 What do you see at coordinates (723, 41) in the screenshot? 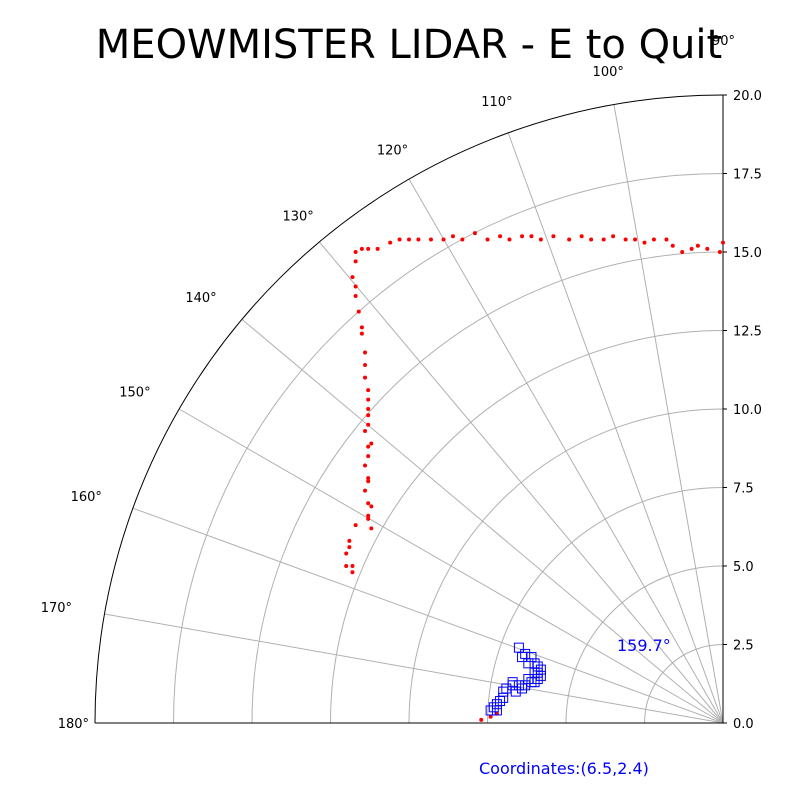
I see `theta-tick-label: 90°` at bounding box center [723, 41].